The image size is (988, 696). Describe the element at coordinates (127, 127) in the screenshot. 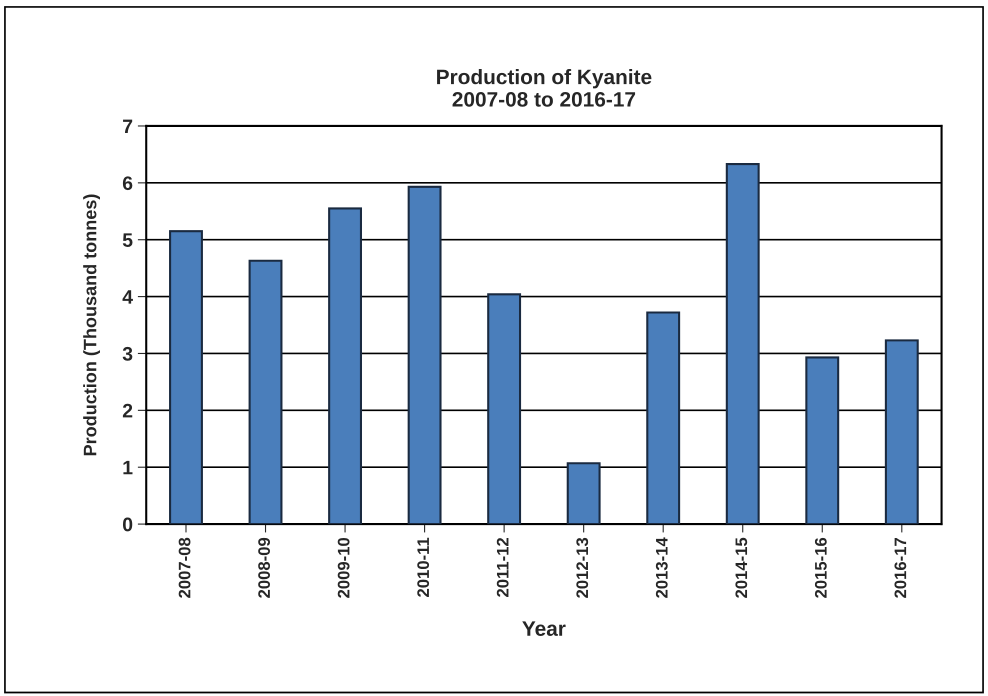

I see `y-tick-label: 7` at that location.